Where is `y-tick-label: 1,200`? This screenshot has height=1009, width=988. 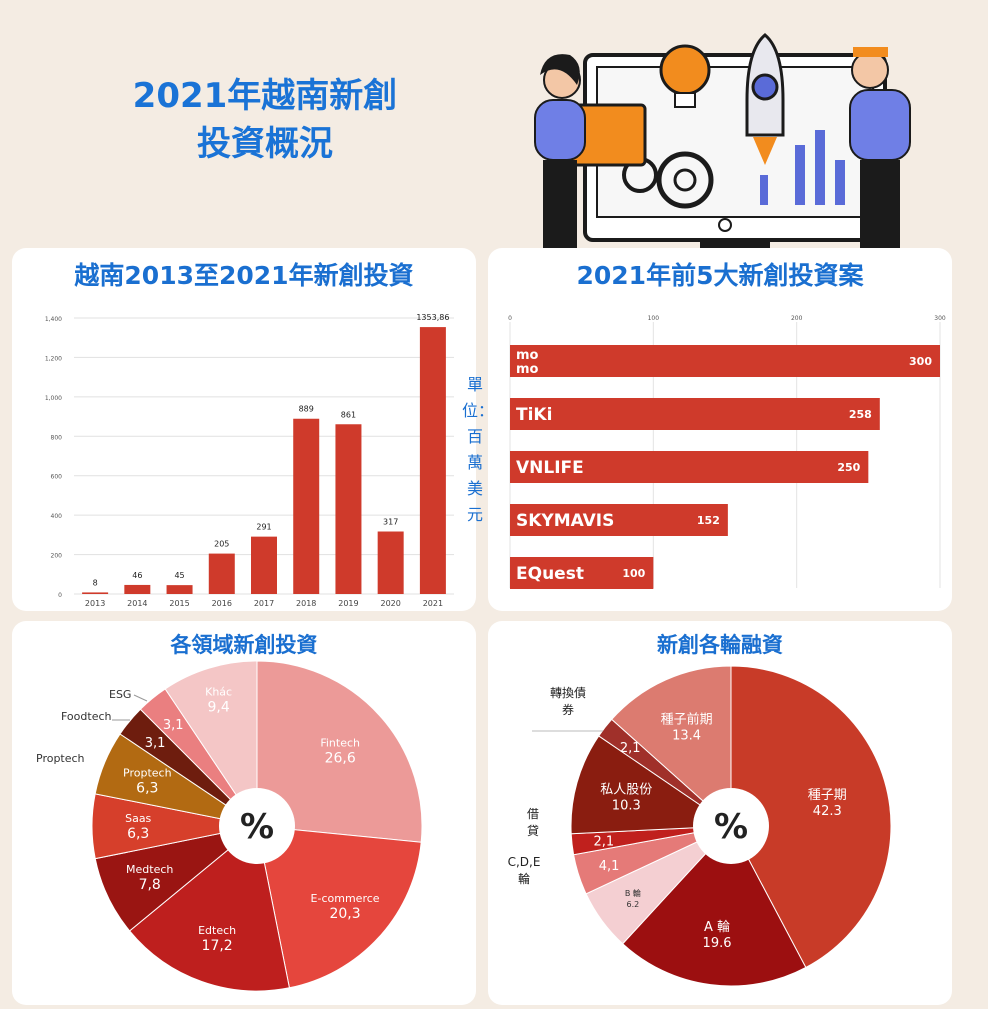 y-tick-label: 1,200 is located at coordinates (53, 358).